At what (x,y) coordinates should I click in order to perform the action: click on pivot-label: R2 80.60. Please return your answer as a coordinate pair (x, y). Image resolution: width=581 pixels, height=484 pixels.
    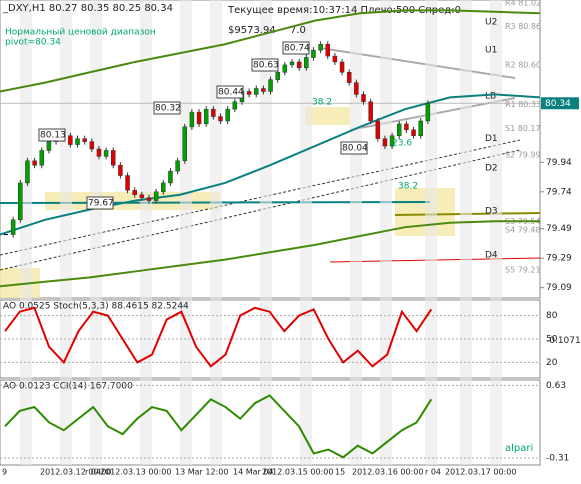
    Looking at the image, I should click on (523, 64).